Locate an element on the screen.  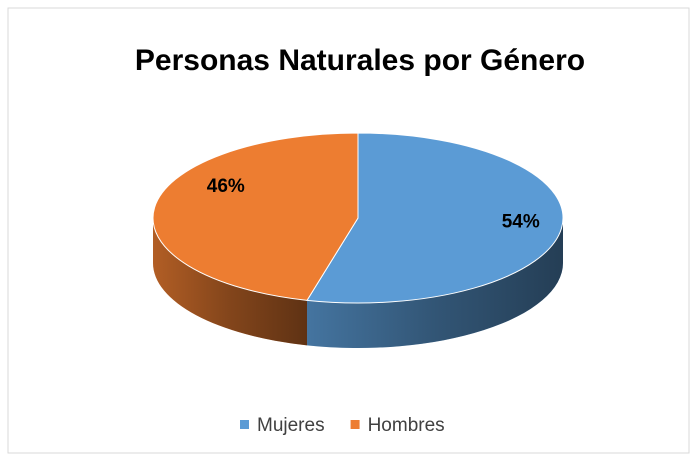
legend-label: Mujeres is located at coordinates (291, 425).